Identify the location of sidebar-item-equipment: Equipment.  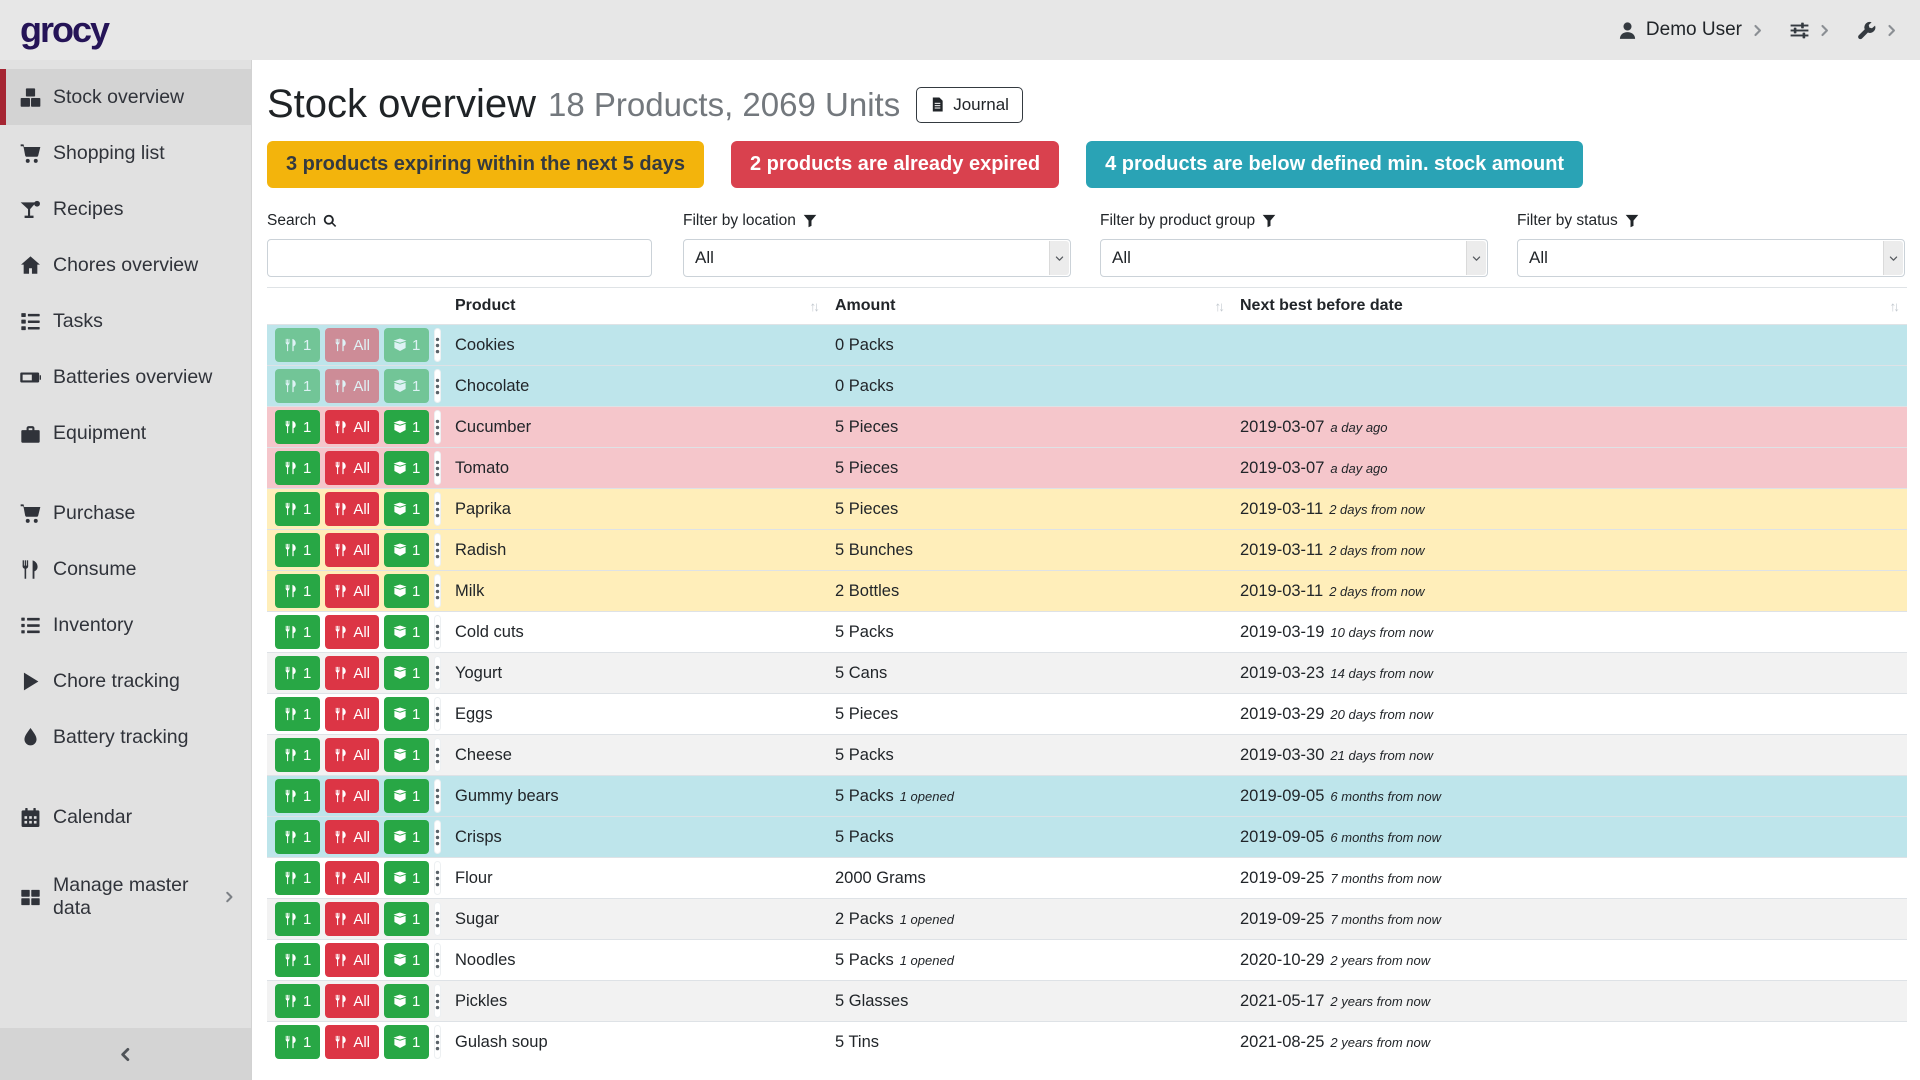
(125, 433).